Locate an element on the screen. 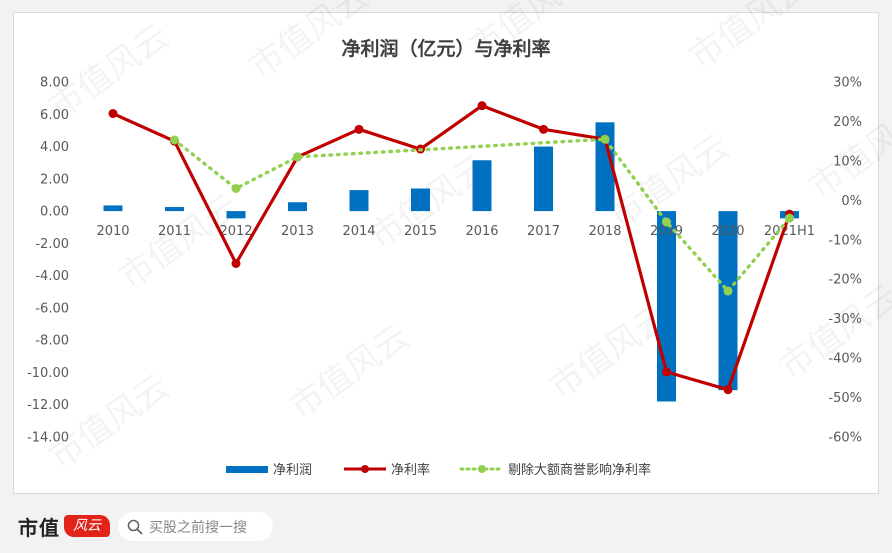 This screenshot has width=892, height=553. y-left-tick-label: 6.00 is located at coordinates (54, 115).